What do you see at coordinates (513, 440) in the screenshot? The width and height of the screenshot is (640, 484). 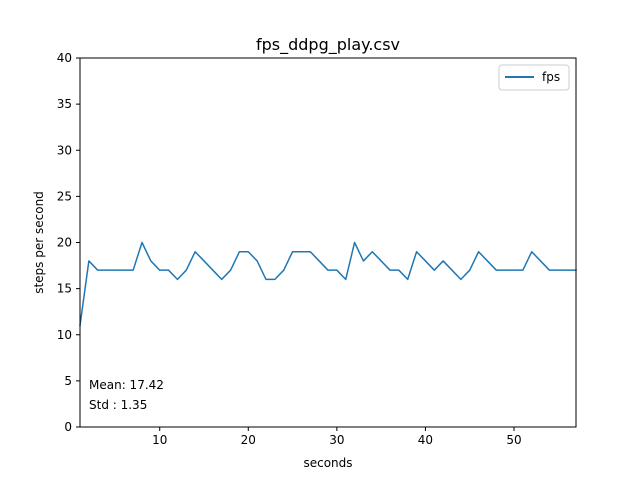 I see `x-tick-label: 50` at bounding box center [513, 440].